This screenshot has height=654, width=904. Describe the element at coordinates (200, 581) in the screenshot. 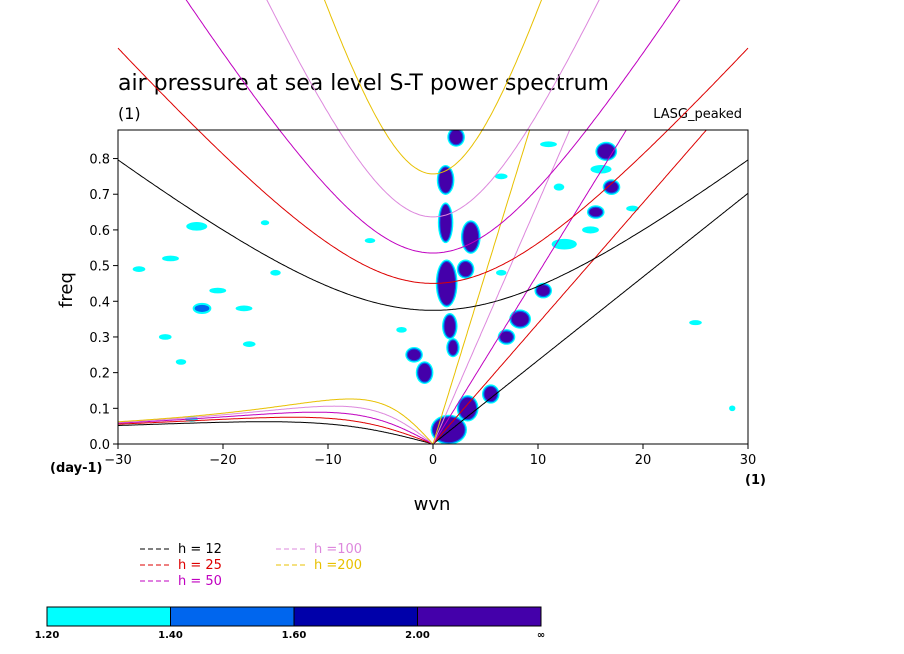

I see `legend-label-h50: h = 50` at that location.